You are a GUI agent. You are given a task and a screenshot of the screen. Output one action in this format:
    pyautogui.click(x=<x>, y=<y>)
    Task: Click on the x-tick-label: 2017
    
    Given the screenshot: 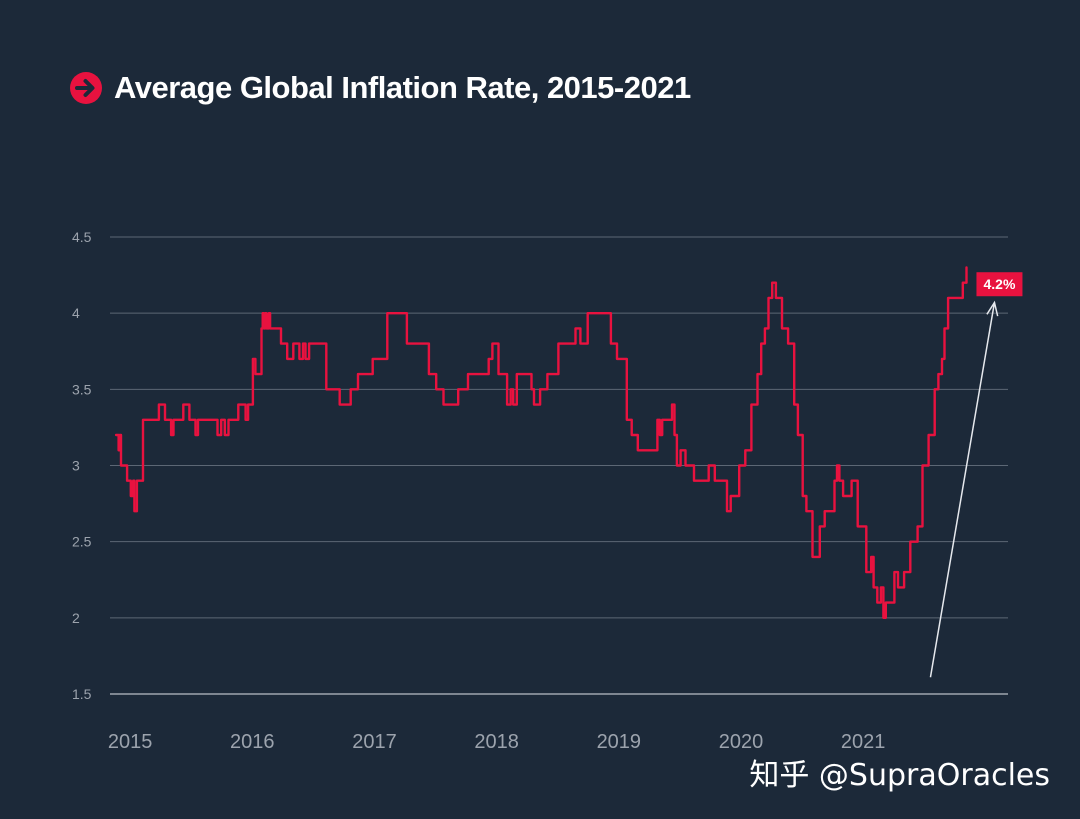 What is the action you would take?
    pyautogui.click(x=374, y=742)
    